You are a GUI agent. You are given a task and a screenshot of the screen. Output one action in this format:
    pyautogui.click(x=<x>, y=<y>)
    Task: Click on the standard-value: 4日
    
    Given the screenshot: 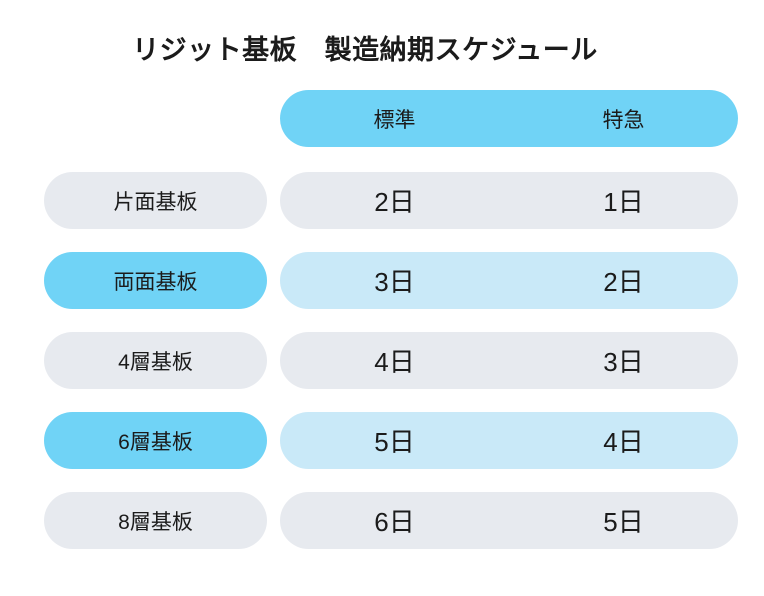 What is the action you would take?
    pyautogui.click(x=394, y=362)
    